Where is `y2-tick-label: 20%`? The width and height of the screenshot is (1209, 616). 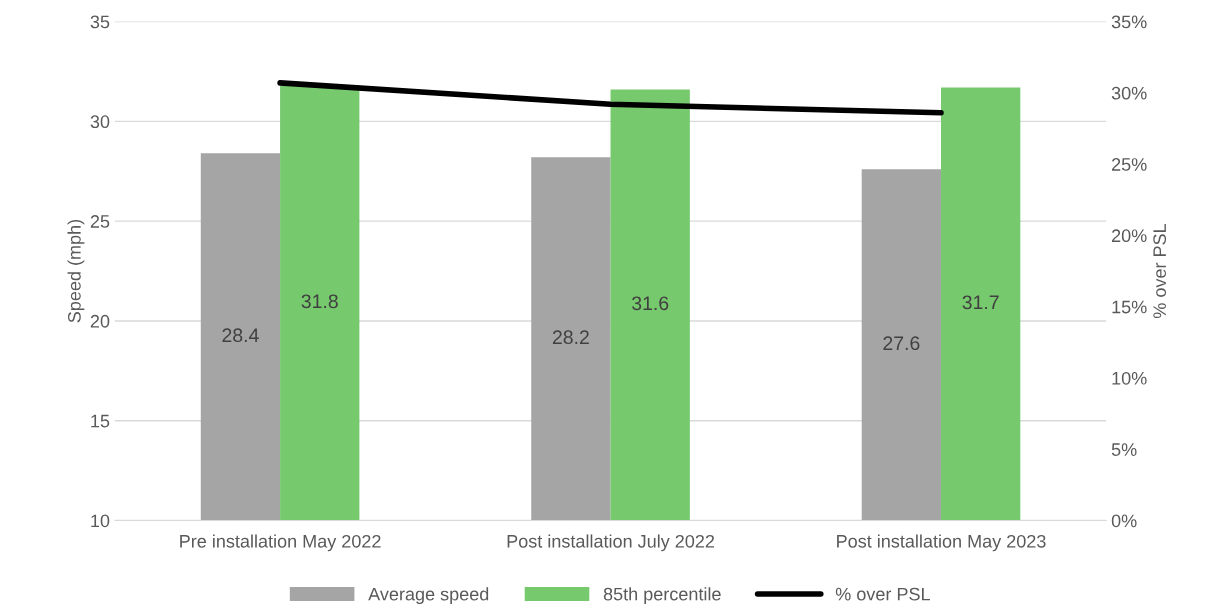
y2-tick-label: 20% is located at coordinates (1129, 236).